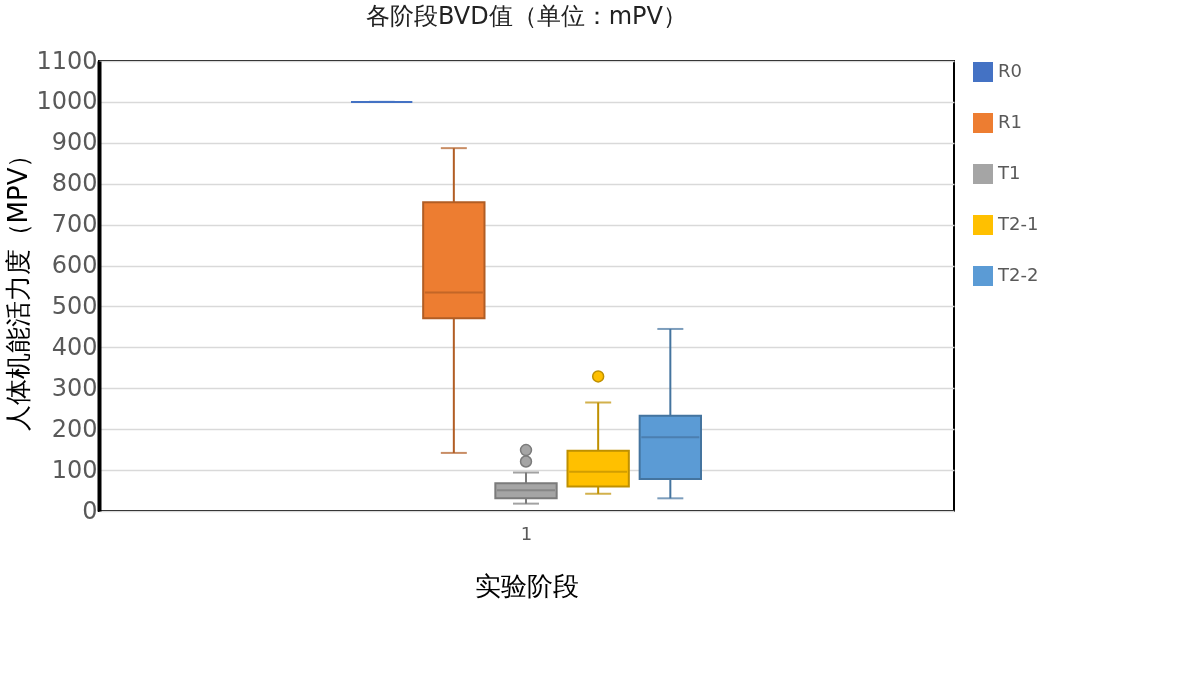  What do you see at coordinates (1018, 274) in the screenshot?
I see `legend-label: T2-2` at bounding box center [1018, 274].